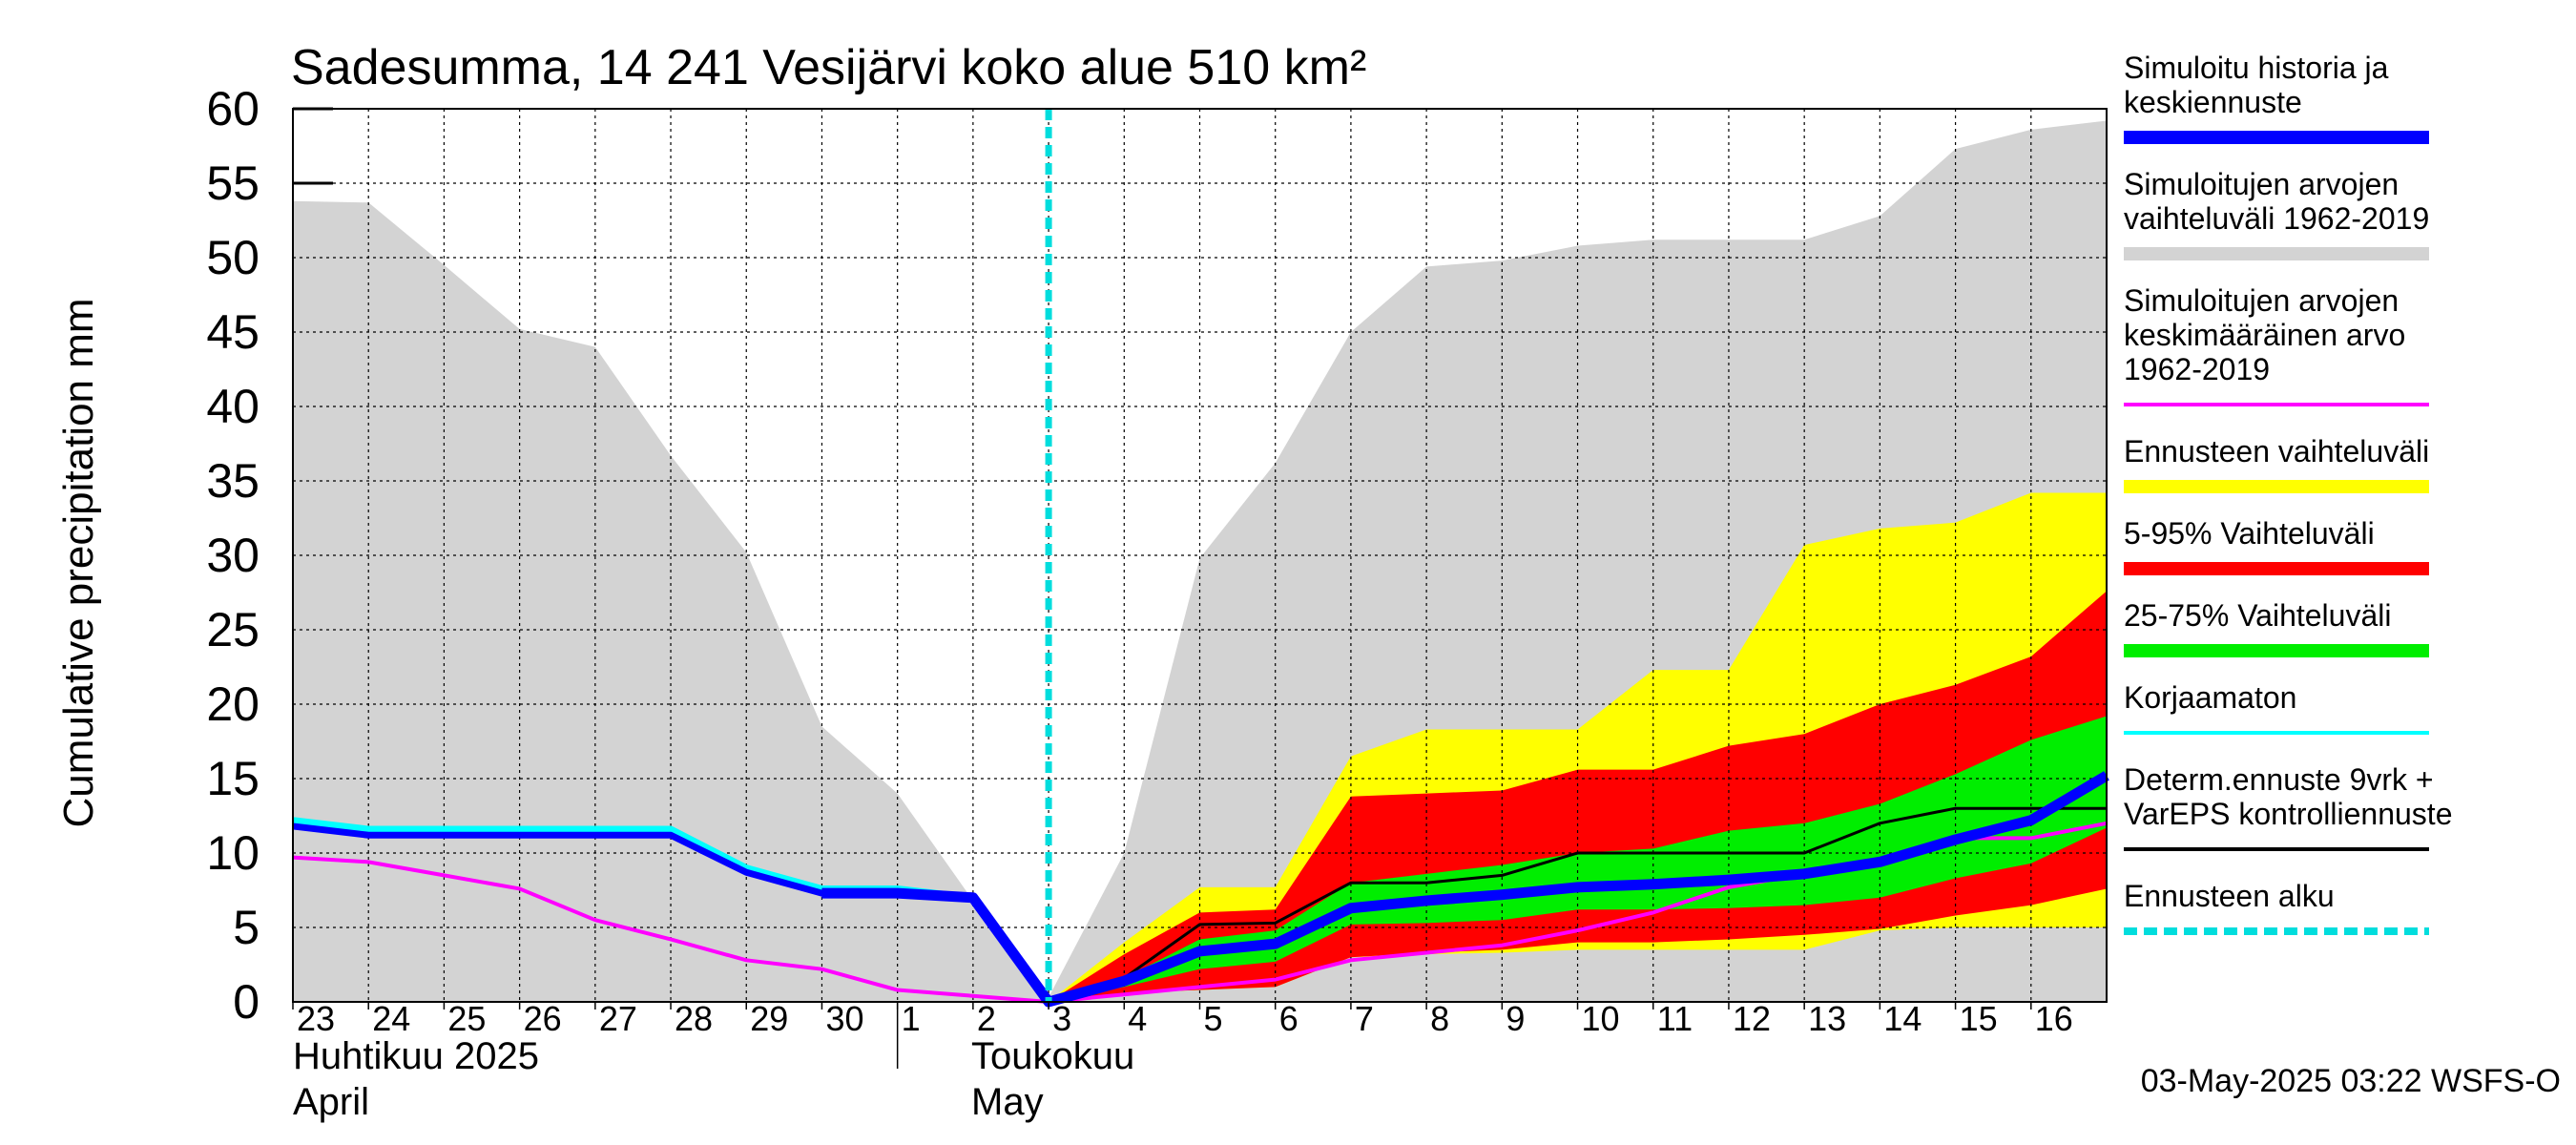 The image size is (2576, 1145). What do you see at coordinates (1752, 1018) in the screenshot?
I see `x-tick-label-12: 12` at bounding box center [1752, 1018].